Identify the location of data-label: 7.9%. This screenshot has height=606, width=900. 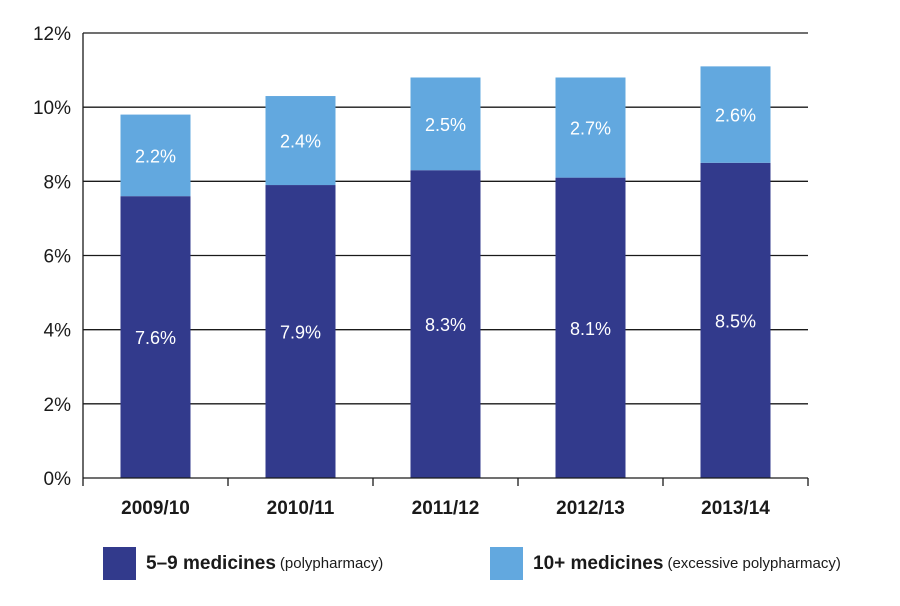
(300, 333).